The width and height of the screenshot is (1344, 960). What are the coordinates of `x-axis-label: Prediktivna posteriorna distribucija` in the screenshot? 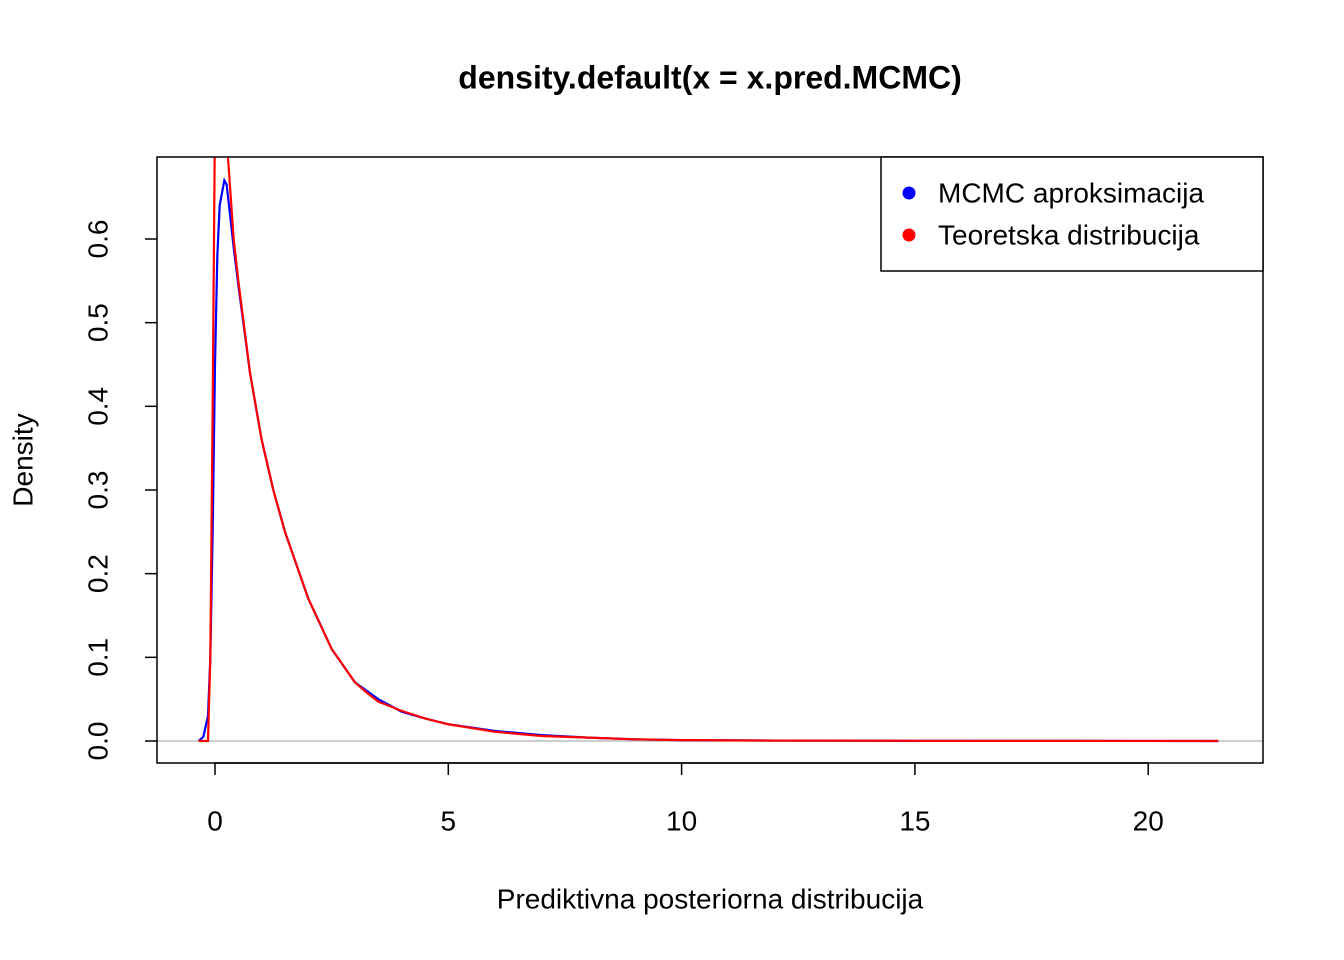 It's located at (710, 898).